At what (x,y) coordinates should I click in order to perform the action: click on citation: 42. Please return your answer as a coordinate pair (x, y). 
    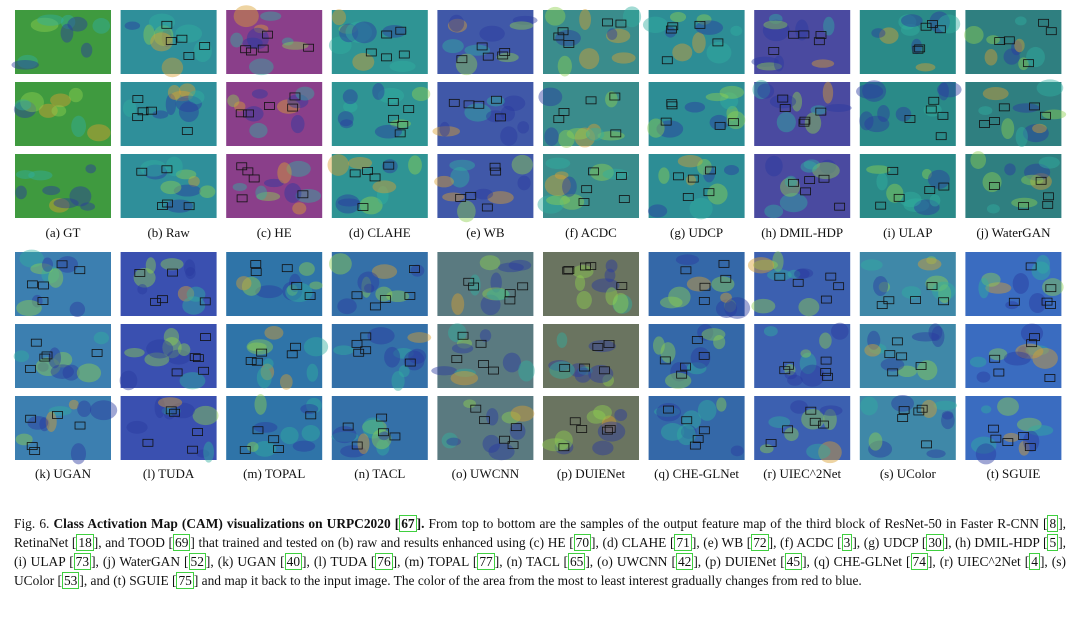
    Looking at the image, I should click on (684, 561).